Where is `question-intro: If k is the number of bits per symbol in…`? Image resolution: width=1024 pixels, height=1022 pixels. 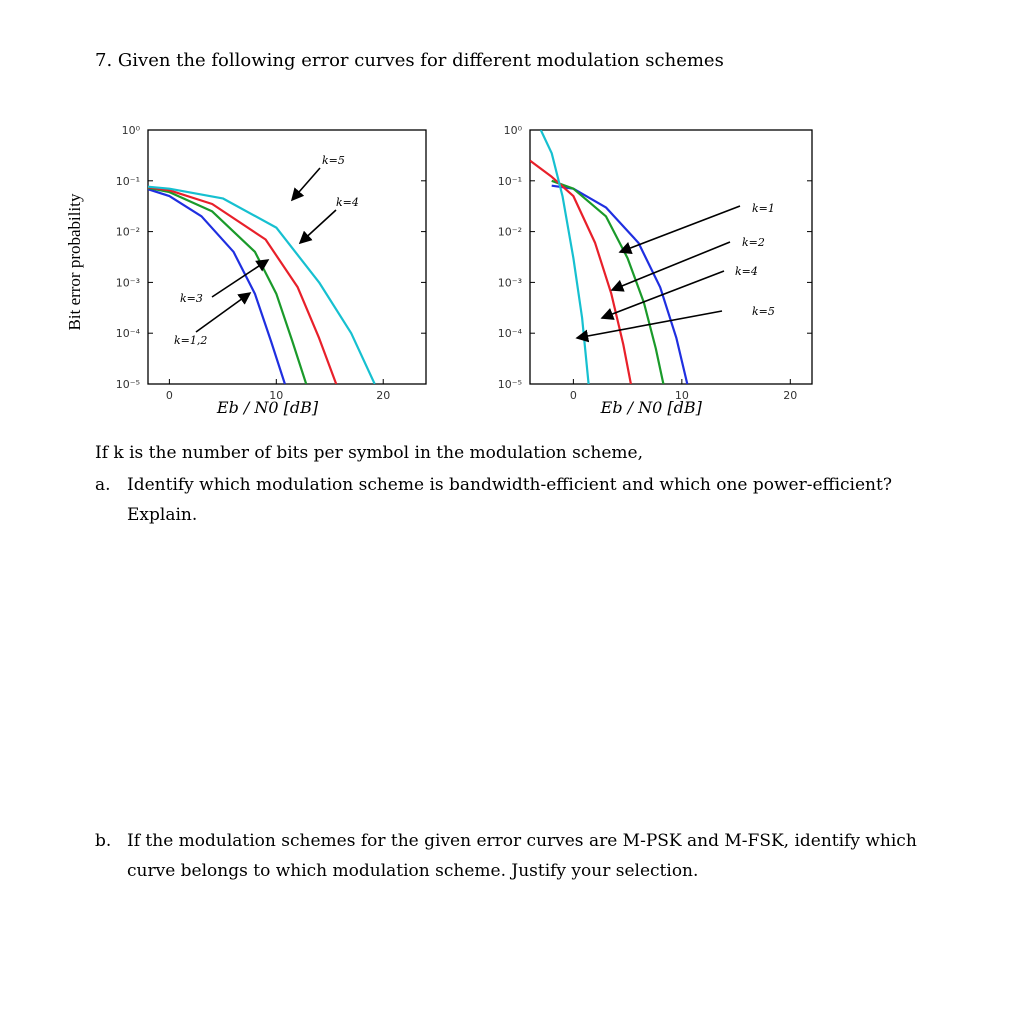
question-intro: If k is the number of bits per symbol in… is located at coordinates (369, 453).